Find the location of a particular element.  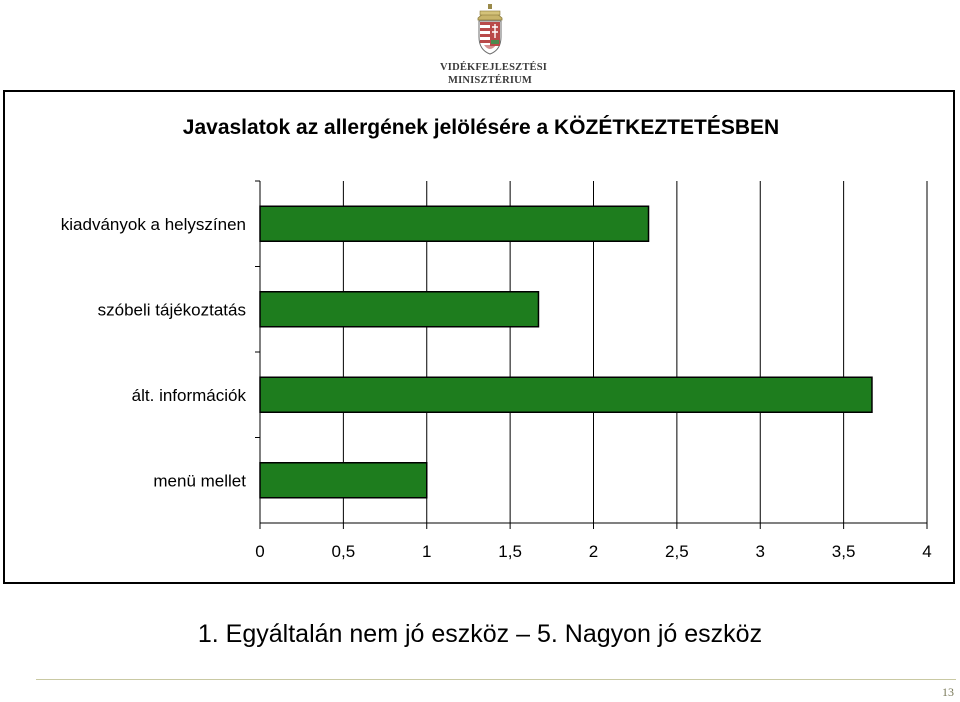

x-tick-label: 3 is located at coordinates (760, 551).